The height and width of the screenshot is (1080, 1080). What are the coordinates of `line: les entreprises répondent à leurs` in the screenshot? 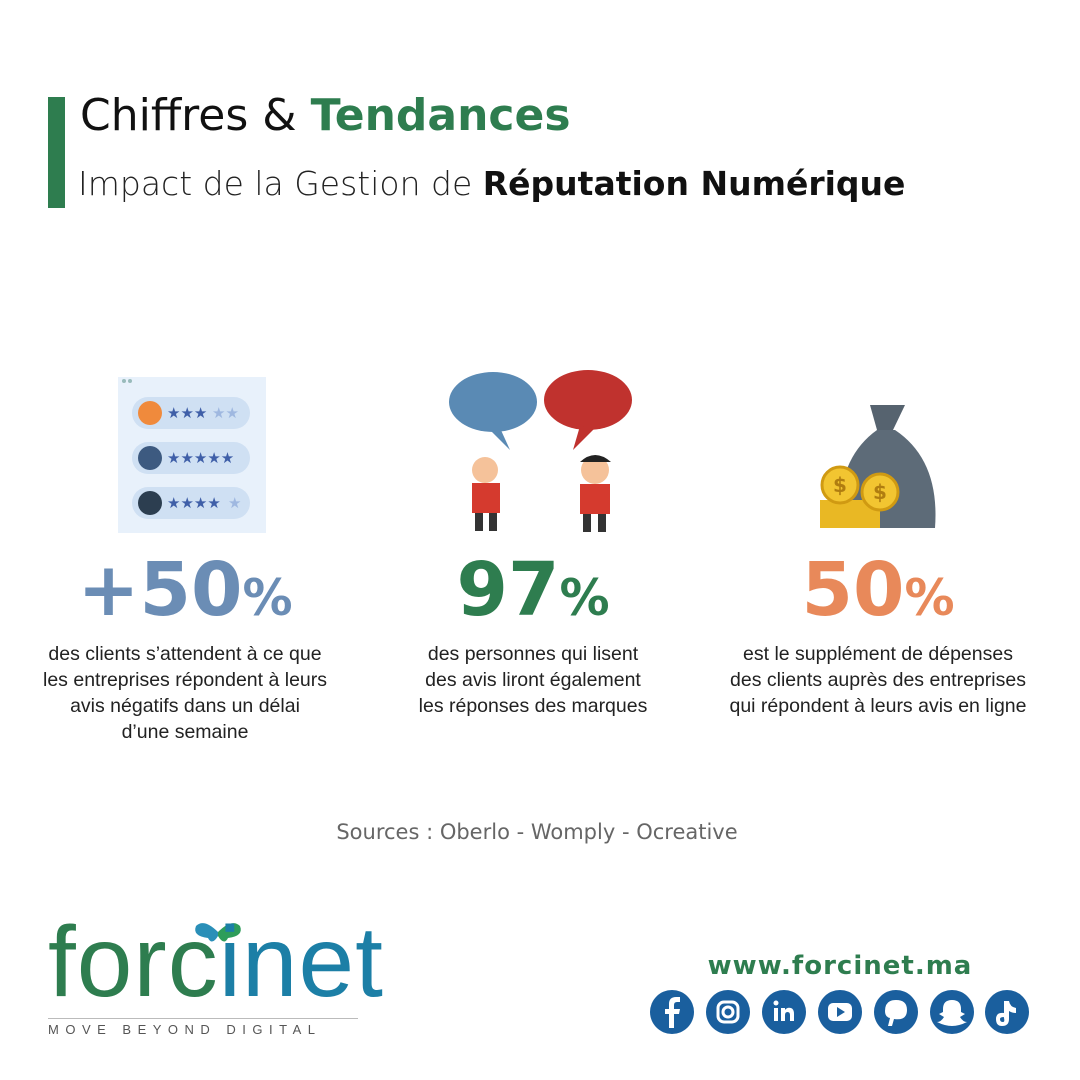 It's located at (185, 680).